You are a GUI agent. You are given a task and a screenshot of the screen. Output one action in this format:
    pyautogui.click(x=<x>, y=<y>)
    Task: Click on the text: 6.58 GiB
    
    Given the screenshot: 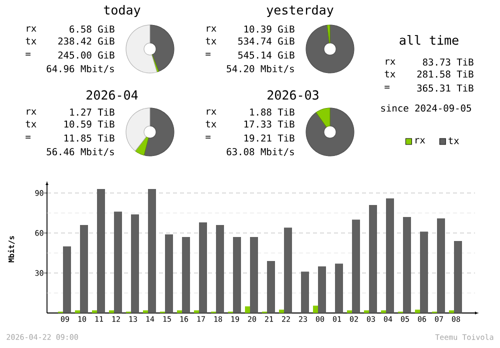 What is the action you would take?
    pyautogui.click(x=92, y=29)
    